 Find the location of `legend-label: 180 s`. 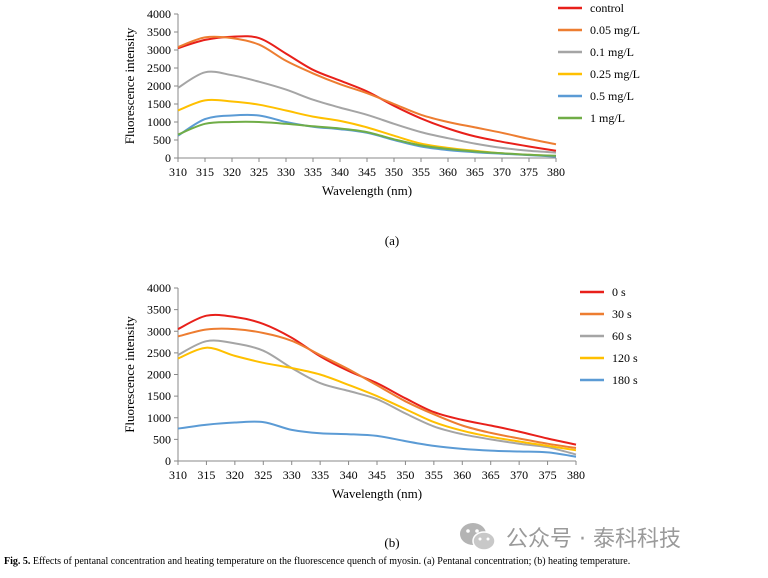

legend-label: 180 s is located at coordinates (625, 380).